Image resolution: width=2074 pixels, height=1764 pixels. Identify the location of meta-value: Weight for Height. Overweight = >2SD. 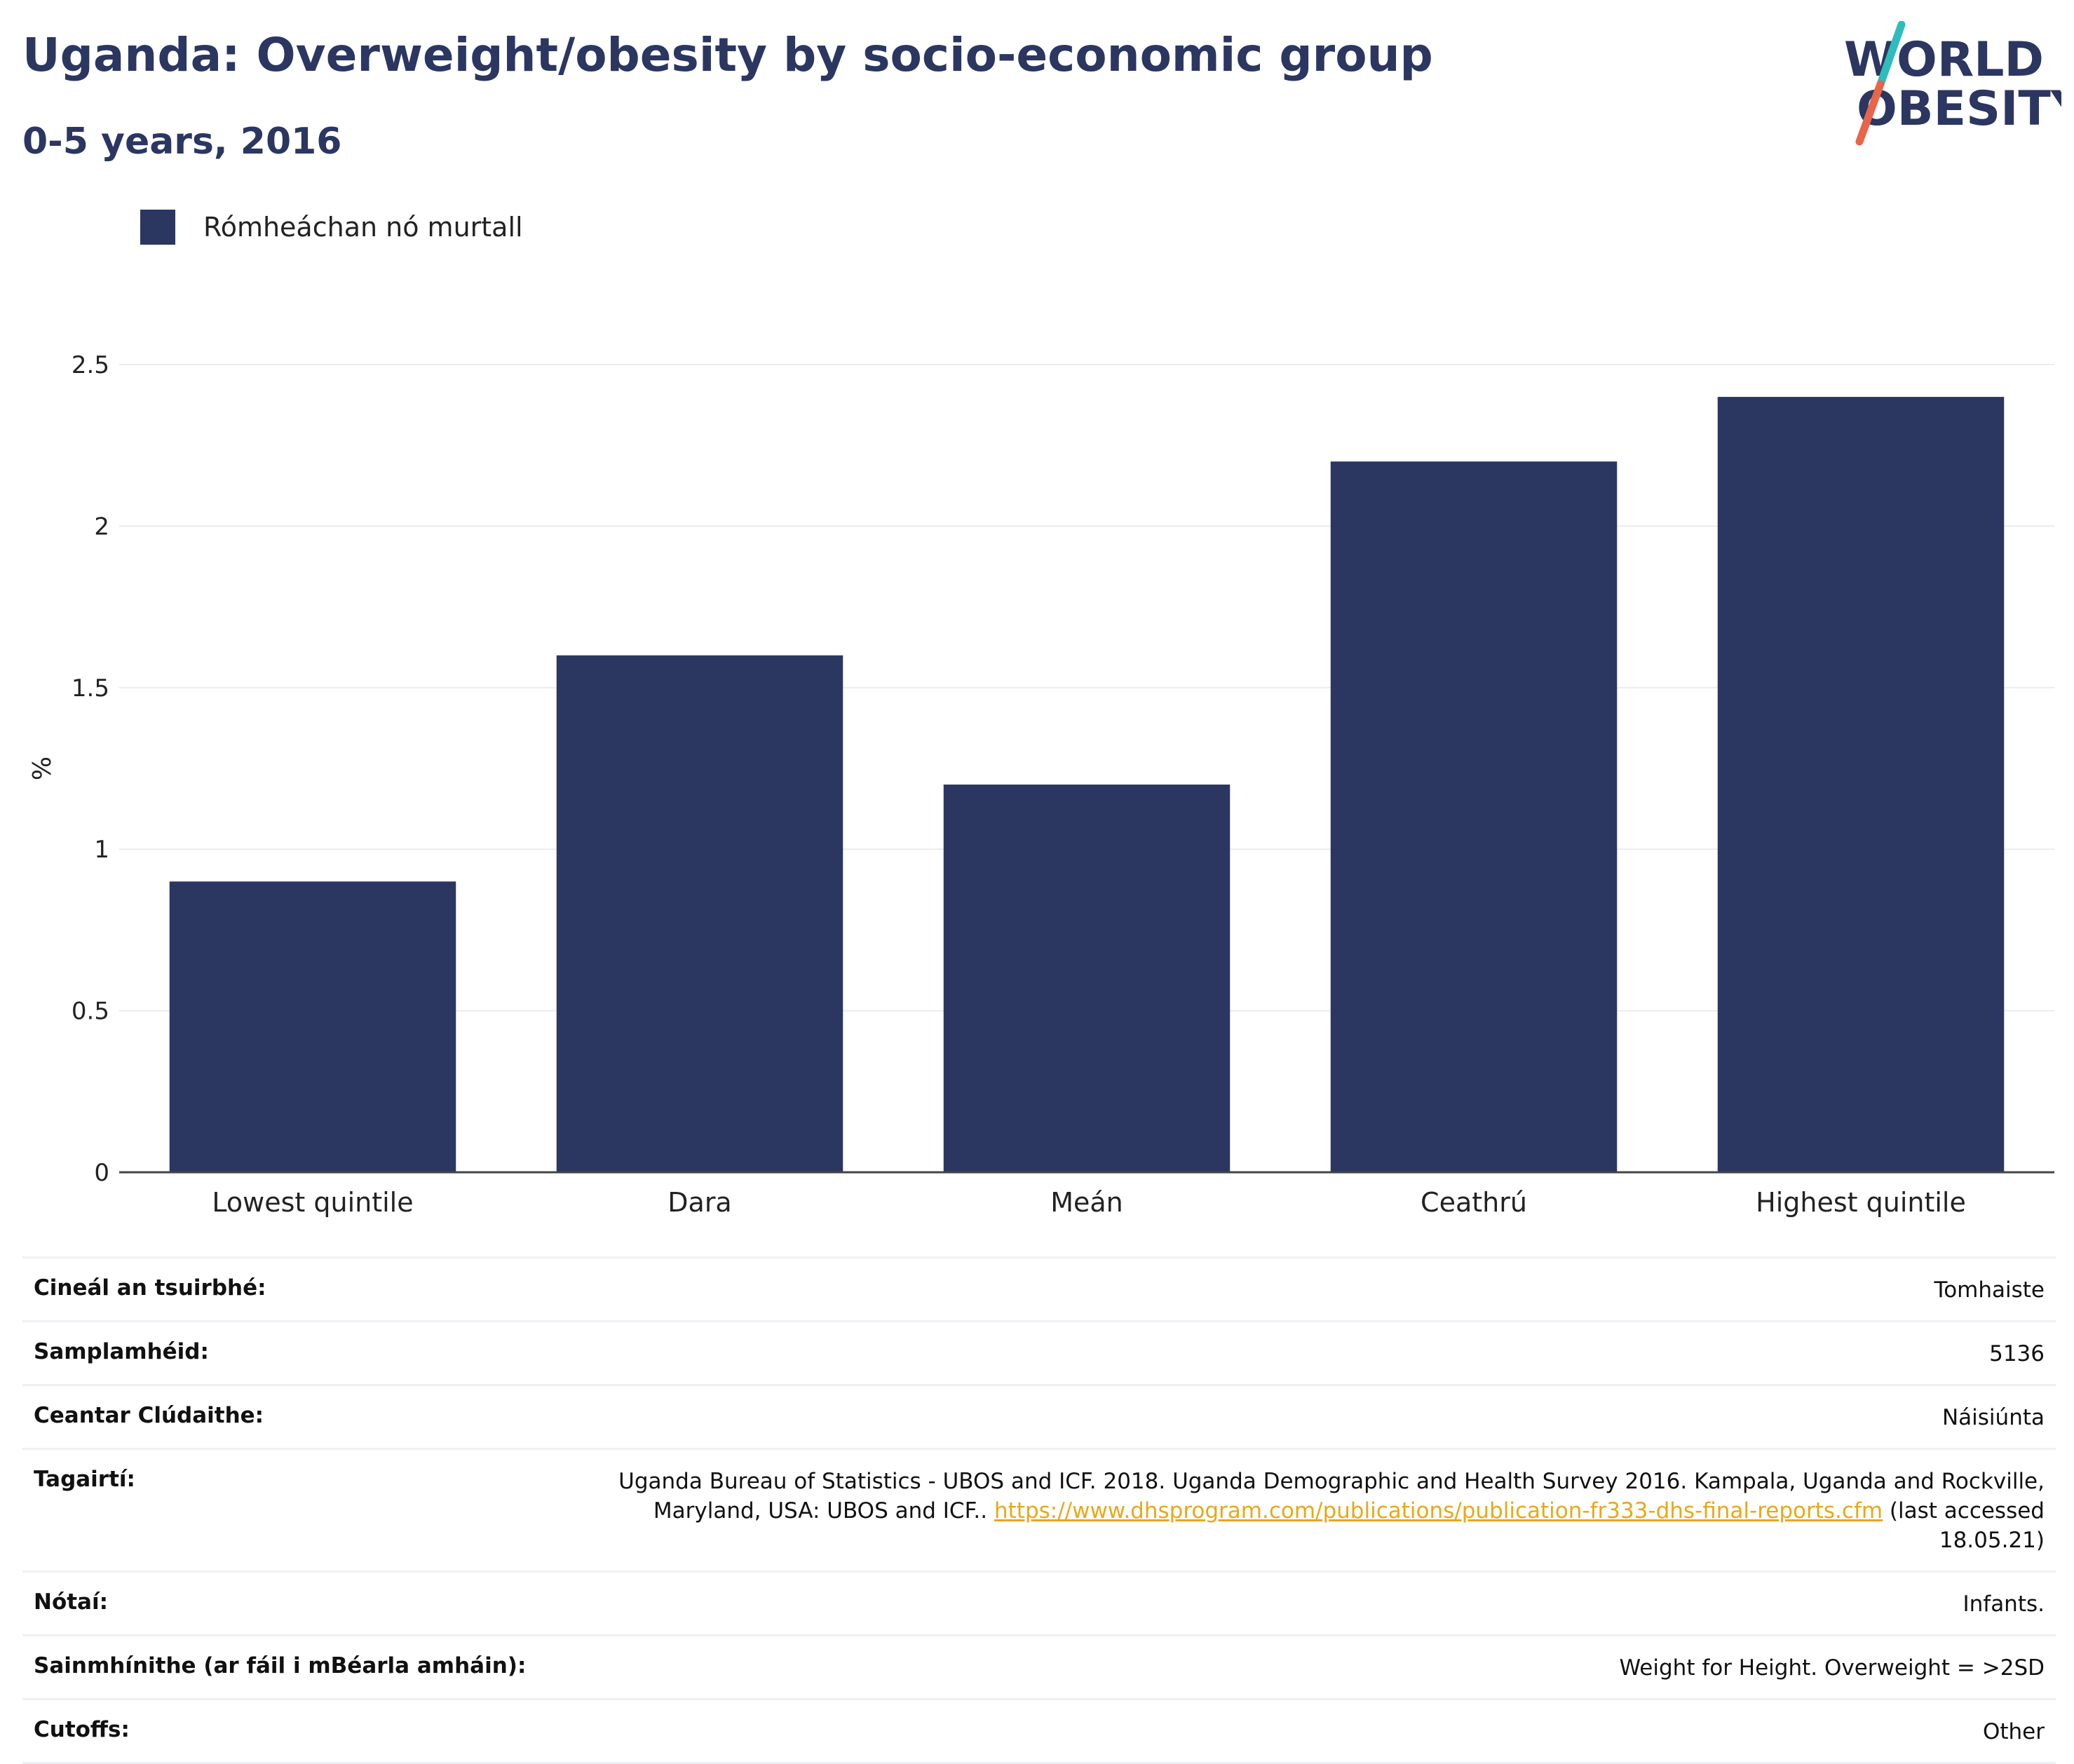
(1832, 1668).